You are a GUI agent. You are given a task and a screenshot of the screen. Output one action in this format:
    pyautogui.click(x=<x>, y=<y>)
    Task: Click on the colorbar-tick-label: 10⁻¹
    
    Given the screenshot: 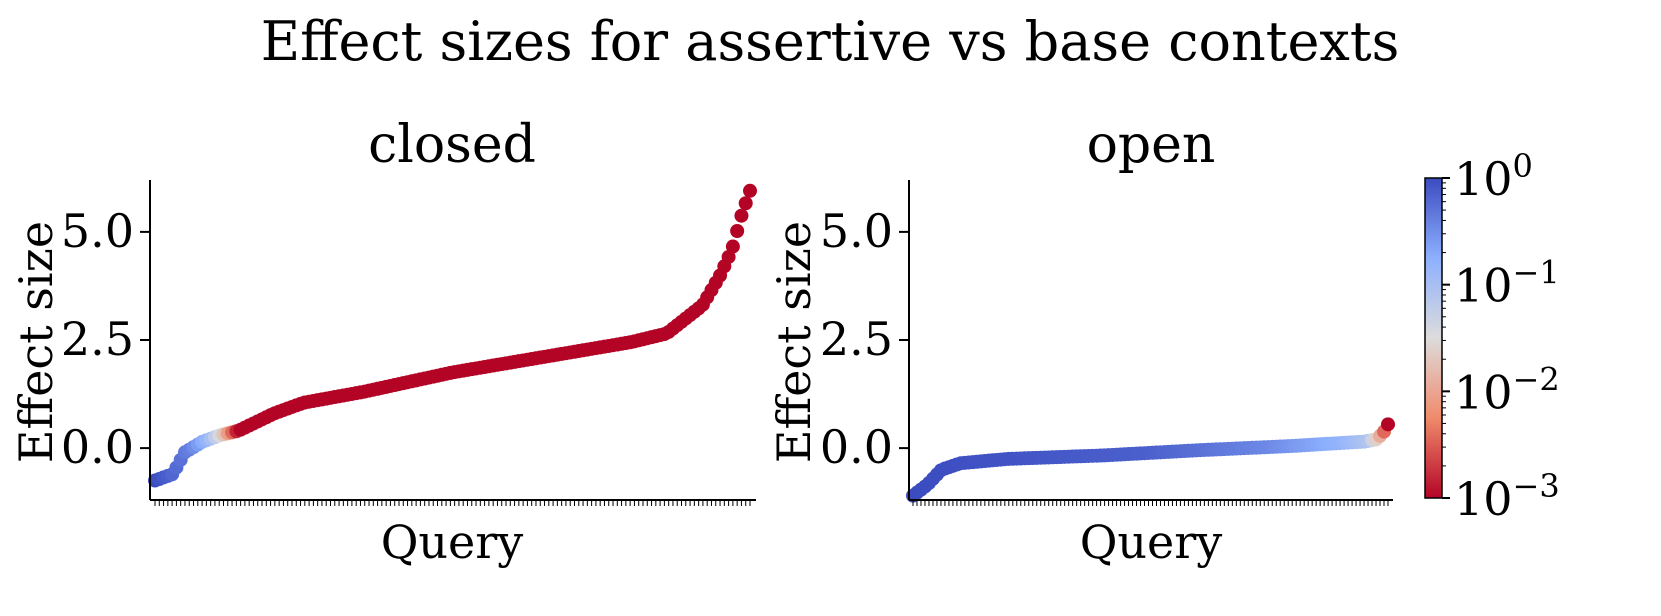 What is the action you would take?
    pyautogui.click(x=1507, y=283)
    